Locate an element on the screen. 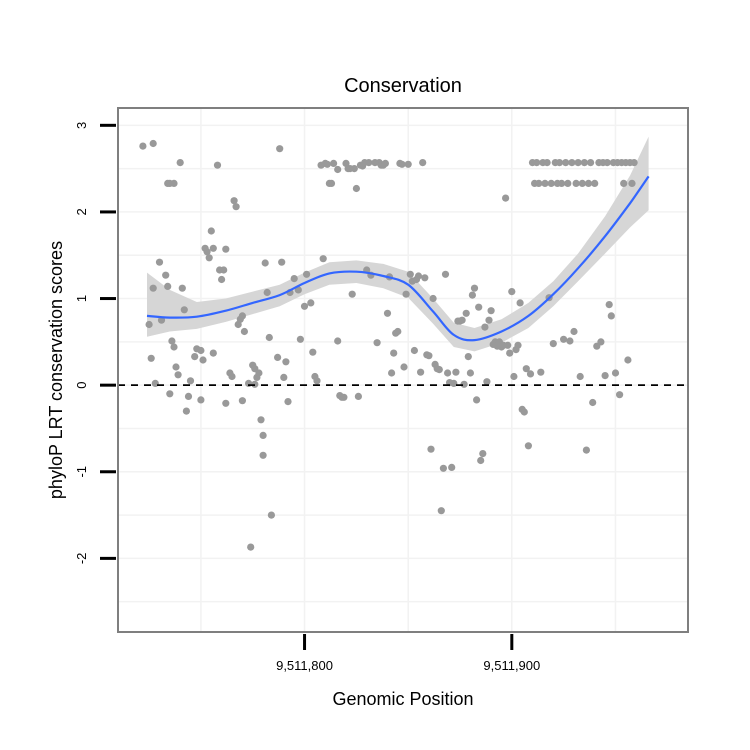  y-tick-label: -1 is located at coordinates (81, 472).